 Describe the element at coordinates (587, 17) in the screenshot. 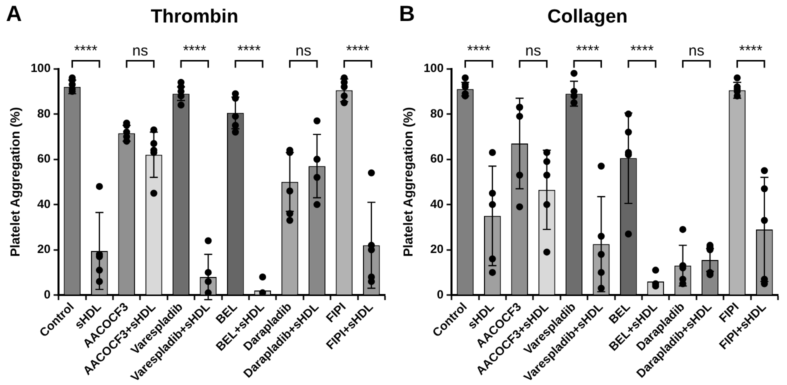

I see `chart-title: Collagen` at that location.